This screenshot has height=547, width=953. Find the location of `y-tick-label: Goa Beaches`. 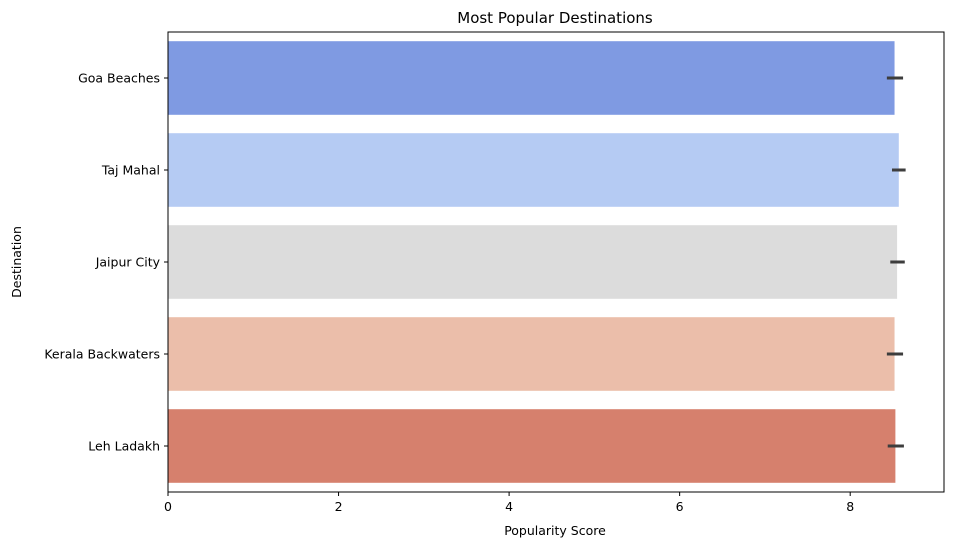

y-tick-label: Goa Beaches is located at coordinates (119, 78).